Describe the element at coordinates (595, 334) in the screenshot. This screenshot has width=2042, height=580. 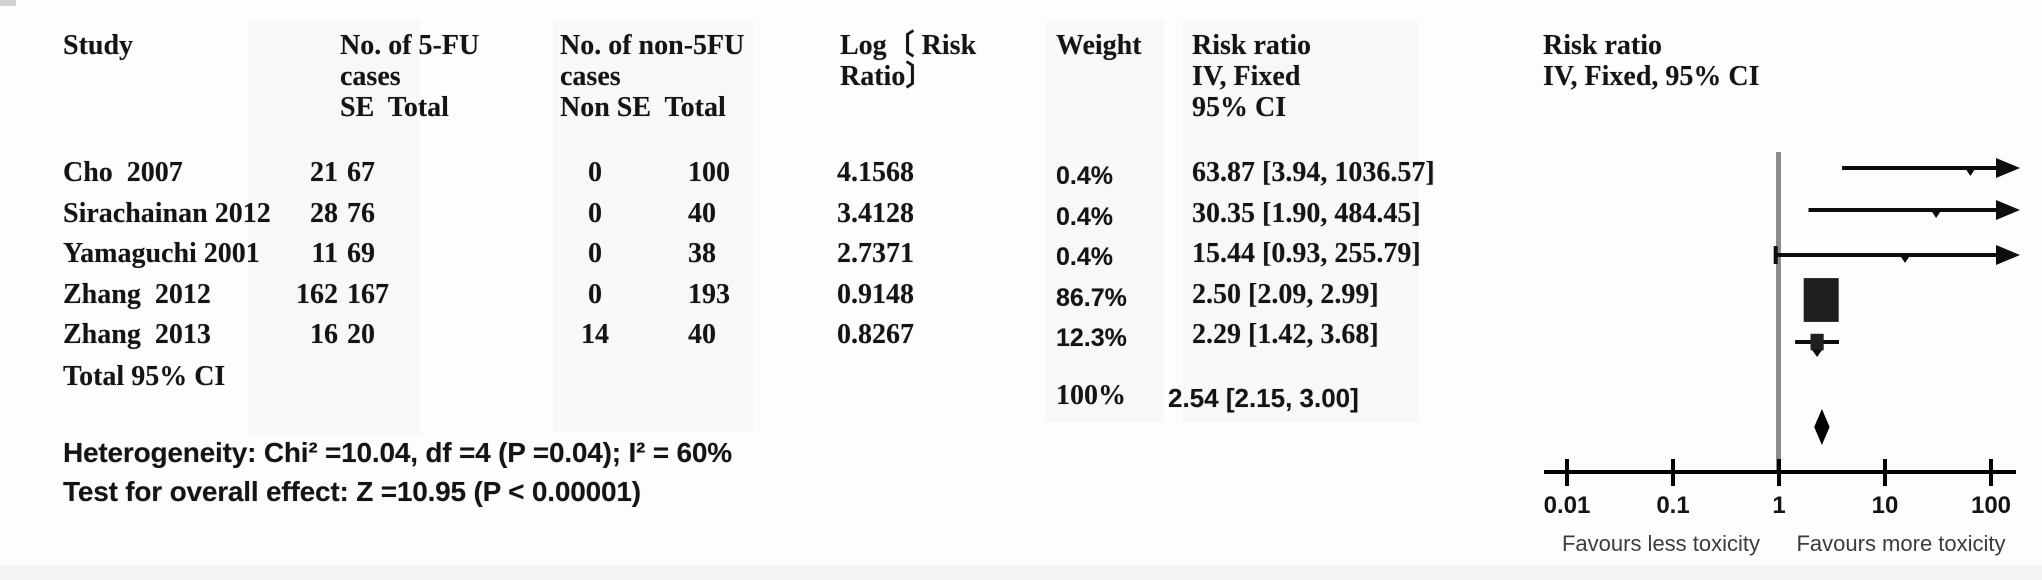
I see `cell-non_se: 14` at that location.